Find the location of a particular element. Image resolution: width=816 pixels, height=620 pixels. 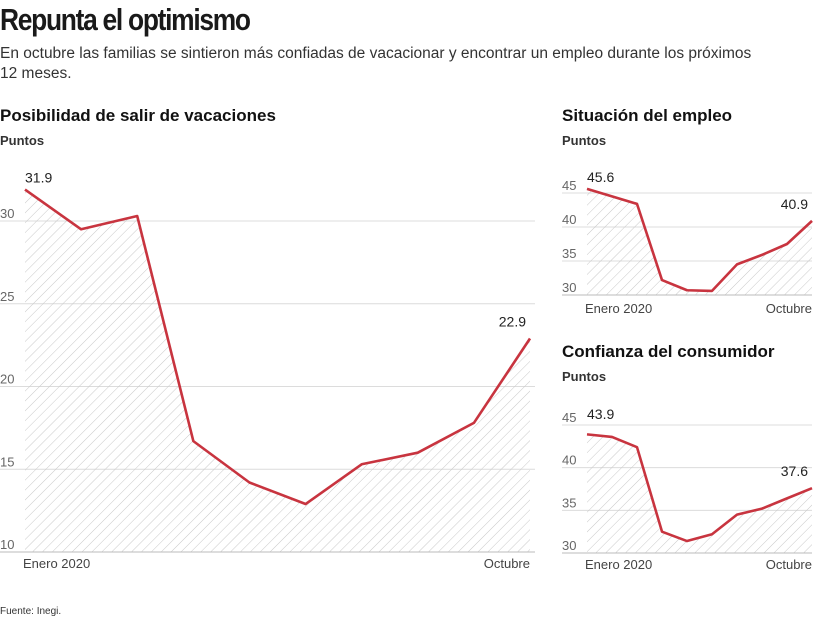

y-tick-label: 25 is located at coordinates (7, 296).